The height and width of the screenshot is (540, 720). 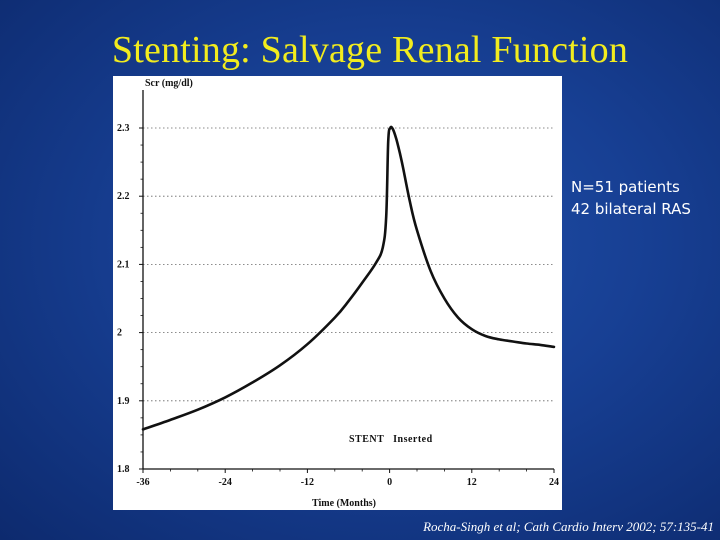 I want to click on y-tick-label-1.8: 1.8, so click(x=123, y=469).